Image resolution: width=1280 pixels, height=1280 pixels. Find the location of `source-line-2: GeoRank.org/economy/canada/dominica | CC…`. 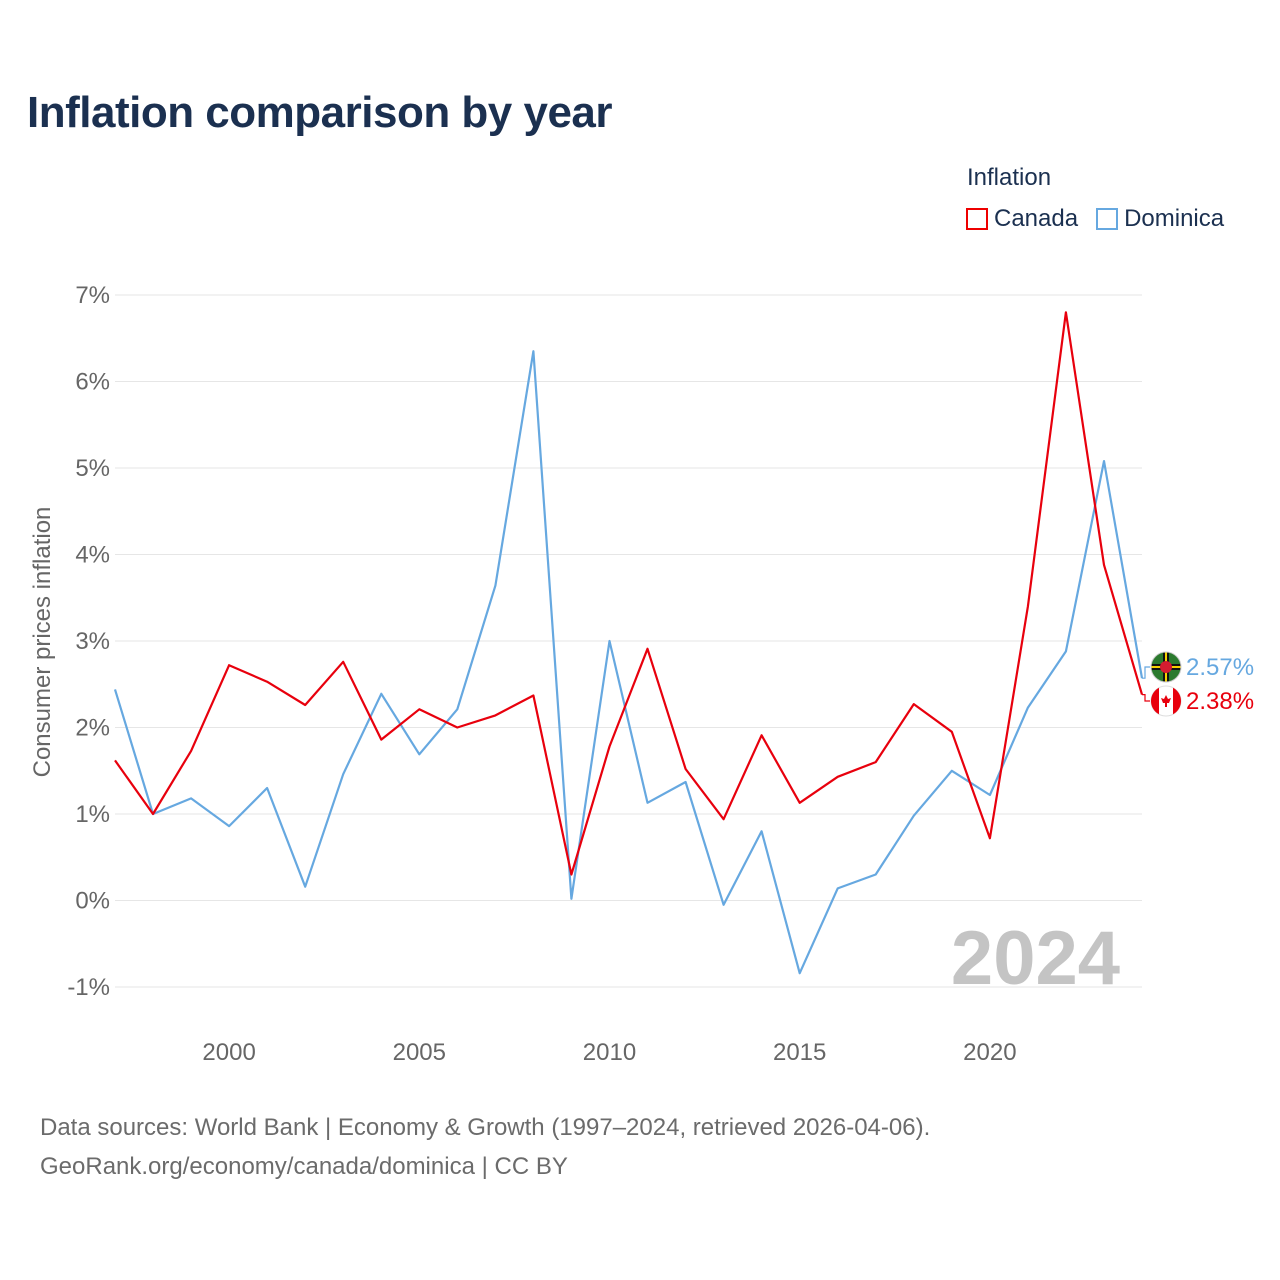

source-line-2: GeoRank.org/economy/canada/dominica | CC… is located at coordinates (304, 1166).